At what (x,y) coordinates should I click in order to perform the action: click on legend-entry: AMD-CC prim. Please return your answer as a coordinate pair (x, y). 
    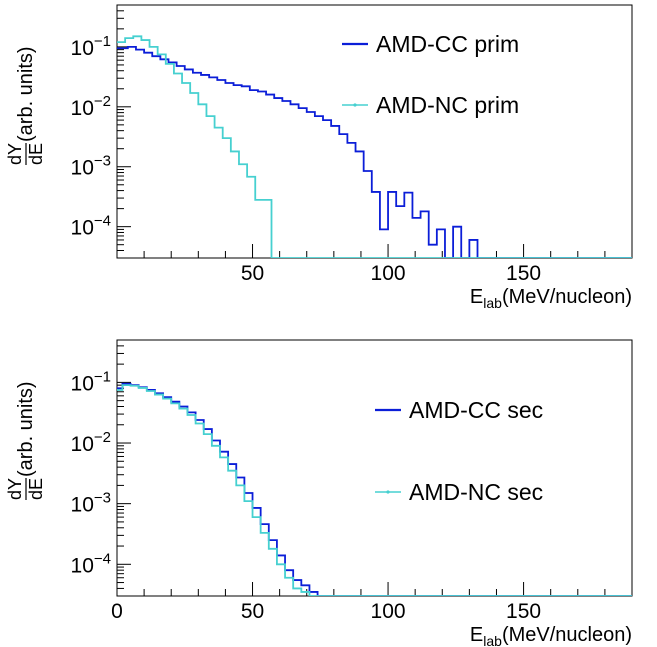
    Looking at the image, I should click on (430, 44).